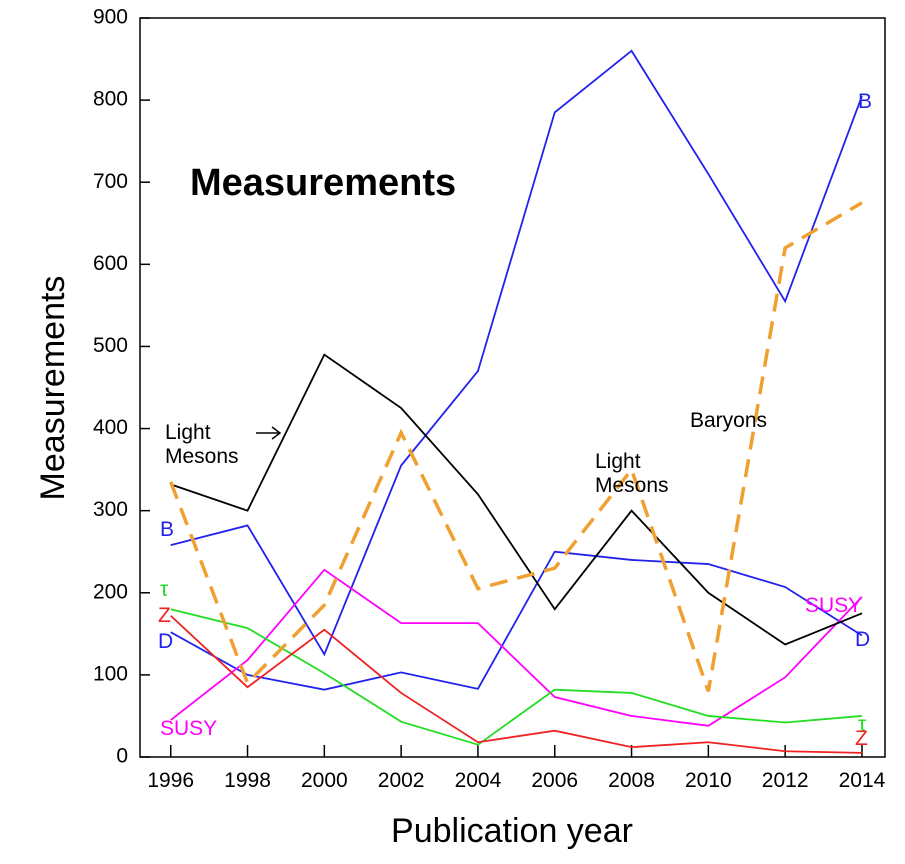 The image size is (905, 864). Describe the element at coordinates (110, 673) in the screenshot. I see `y-tick-label: 100` at that location.